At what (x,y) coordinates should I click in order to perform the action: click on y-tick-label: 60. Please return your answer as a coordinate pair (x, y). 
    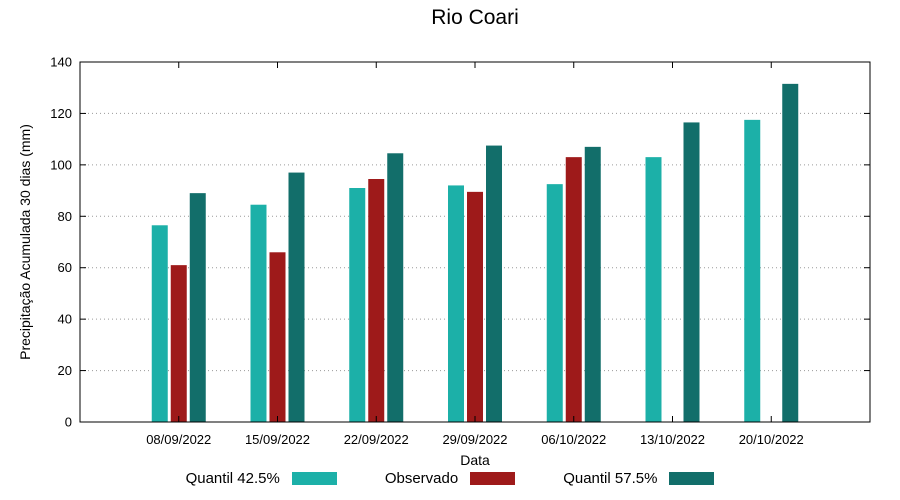
    Looking at the image, I should click on (65, 267).